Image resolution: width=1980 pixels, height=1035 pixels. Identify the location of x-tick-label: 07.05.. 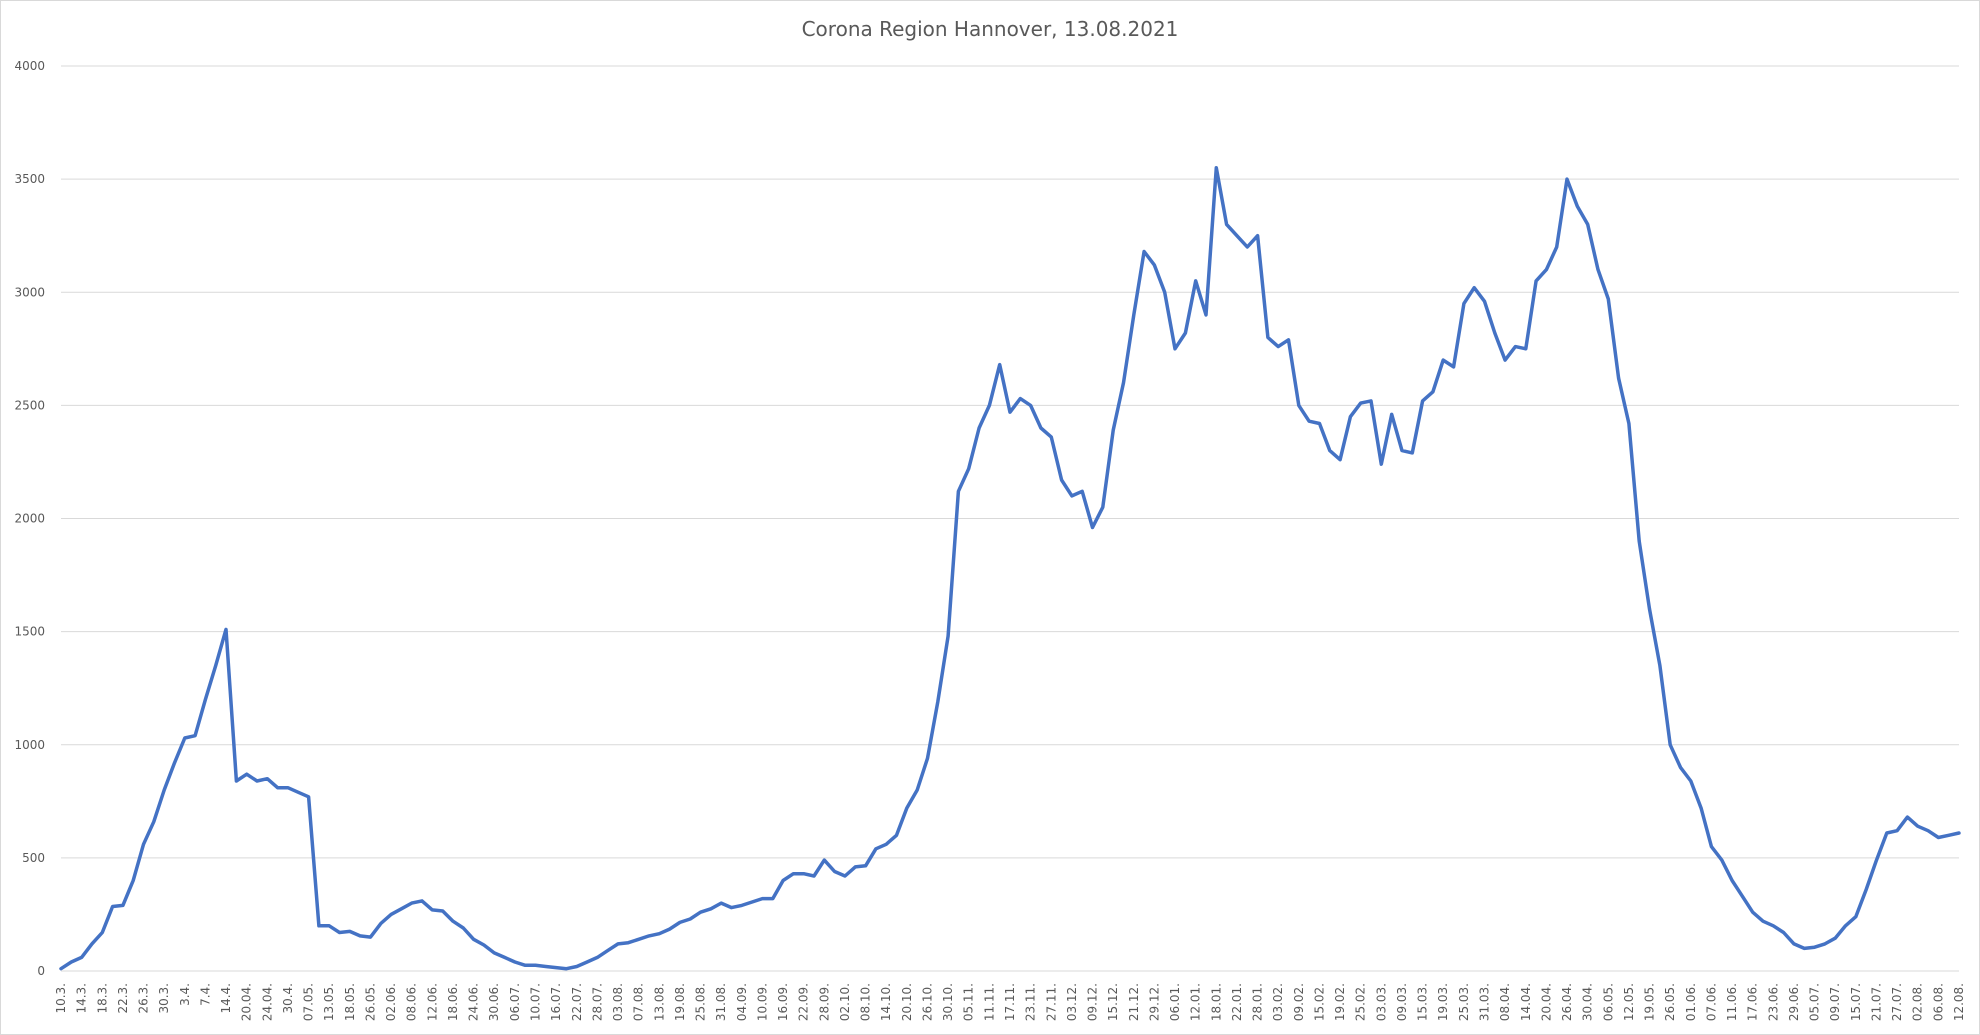
(309, 1002).